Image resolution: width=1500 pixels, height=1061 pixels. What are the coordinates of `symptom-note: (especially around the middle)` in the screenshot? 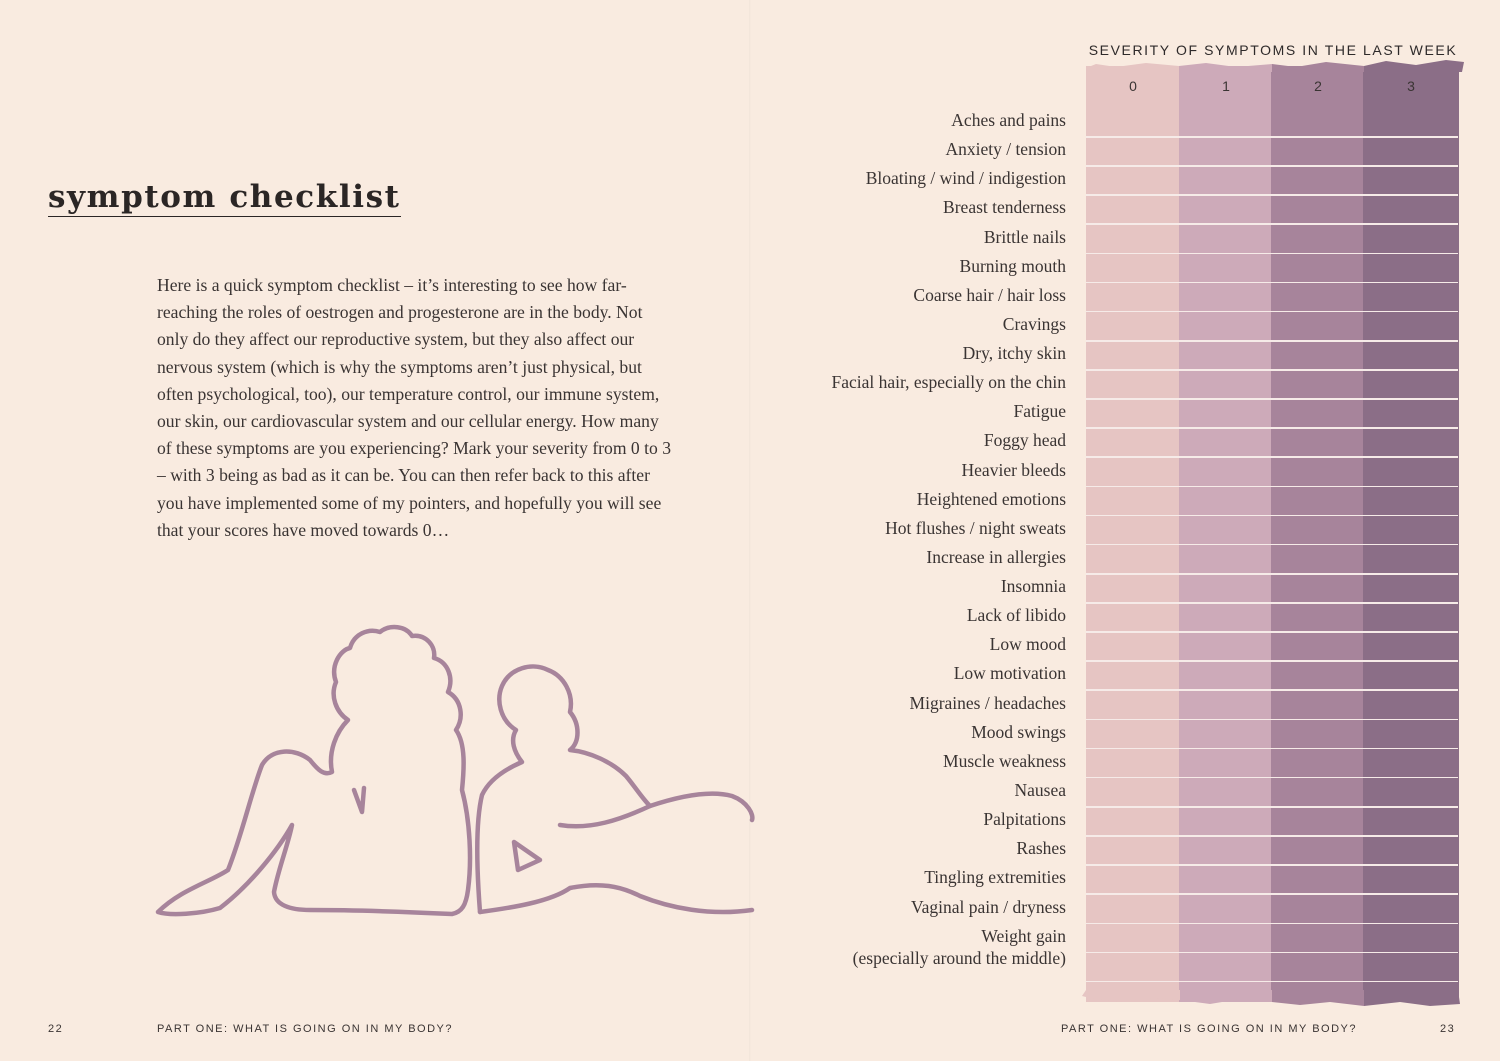 It's located at (959, 957).